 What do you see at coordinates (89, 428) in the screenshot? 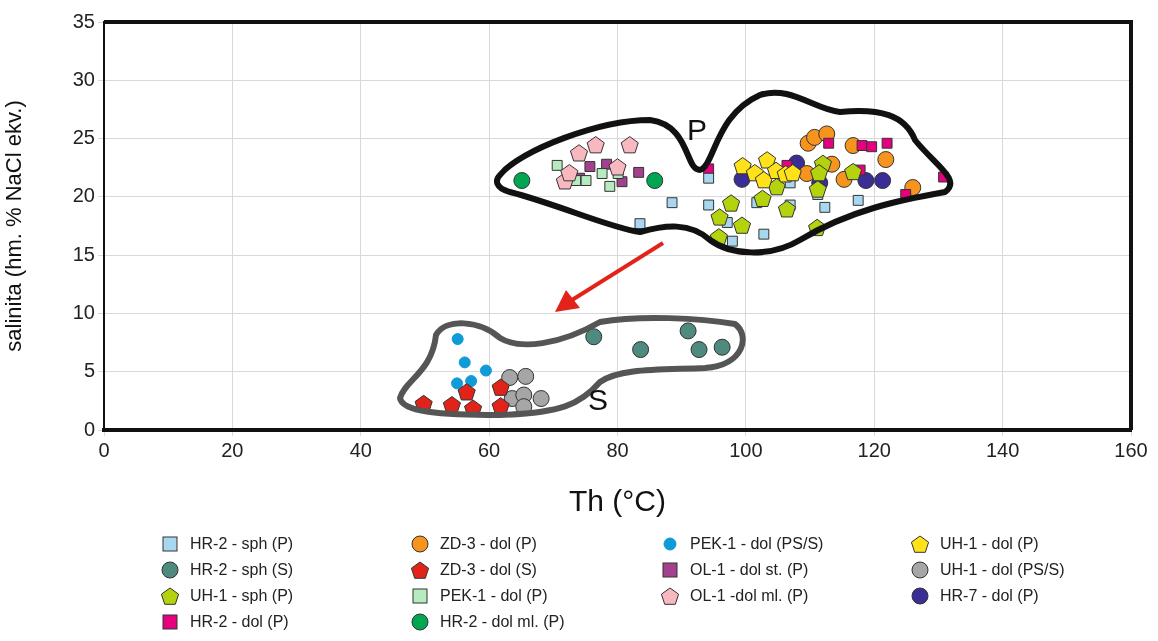
I see `y-tick-label: 0` at bounding box center [89, 428].